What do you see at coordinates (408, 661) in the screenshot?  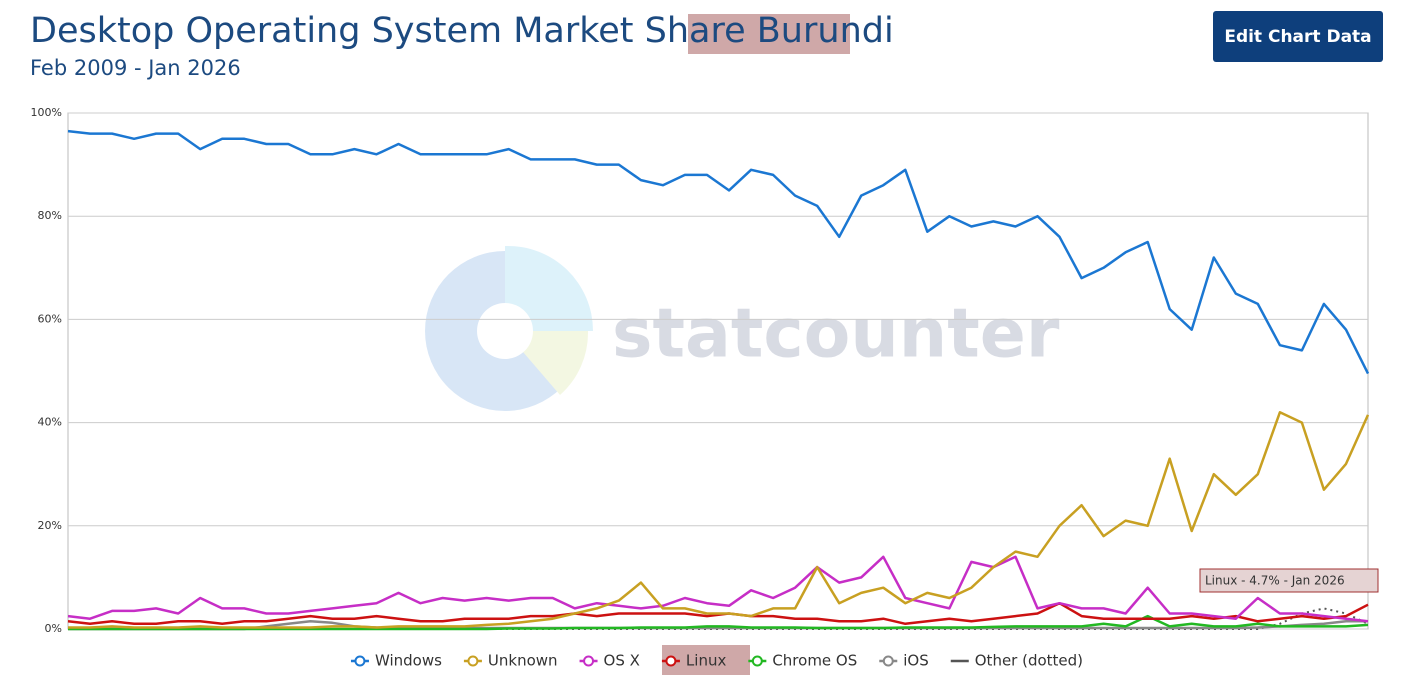 I see `legend-label: Windows` at bounding box center [408, 661].